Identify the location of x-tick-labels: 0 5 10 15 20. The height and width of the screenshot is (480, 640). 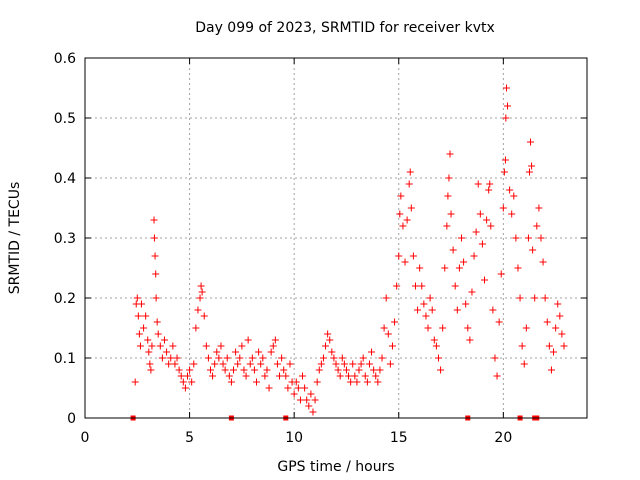
(297, 438).